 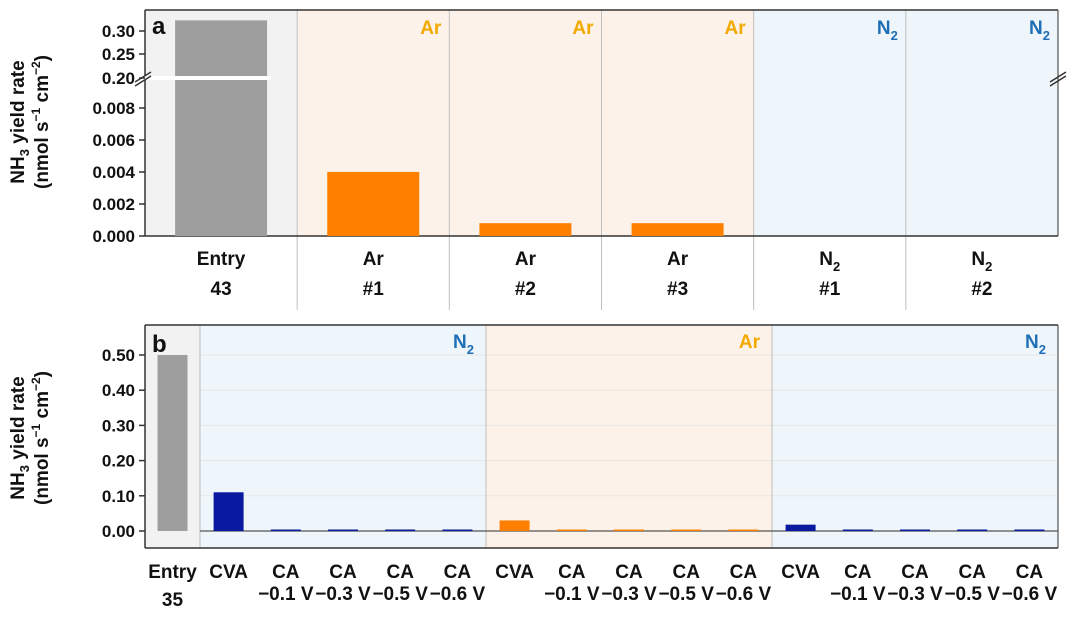 What do you see at coordinates (221, 259) in the screenshot?
I see `panel-a-category-1-line1: Entry` at bounding box center [221, 259].